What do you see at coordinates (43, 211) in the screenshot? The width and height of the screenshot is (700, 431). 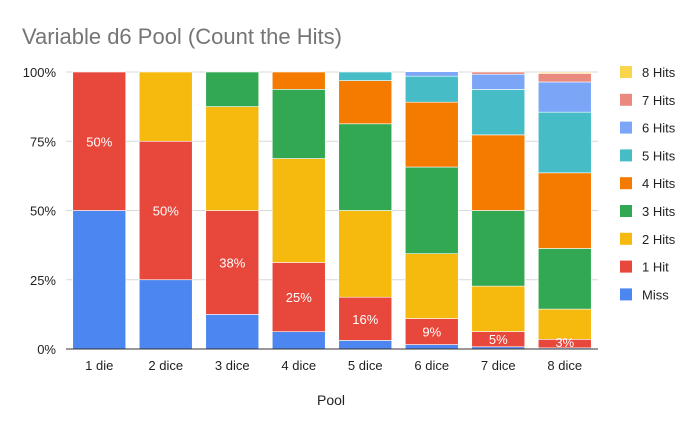 I see `y-tick-label: 50%` at bounding box center [43, 211].